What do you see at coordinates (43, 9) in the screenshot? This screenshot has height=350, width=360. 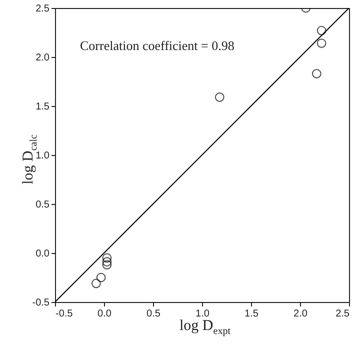 I see `y-tick-label: 2.5` at bounding box center [43, 9].